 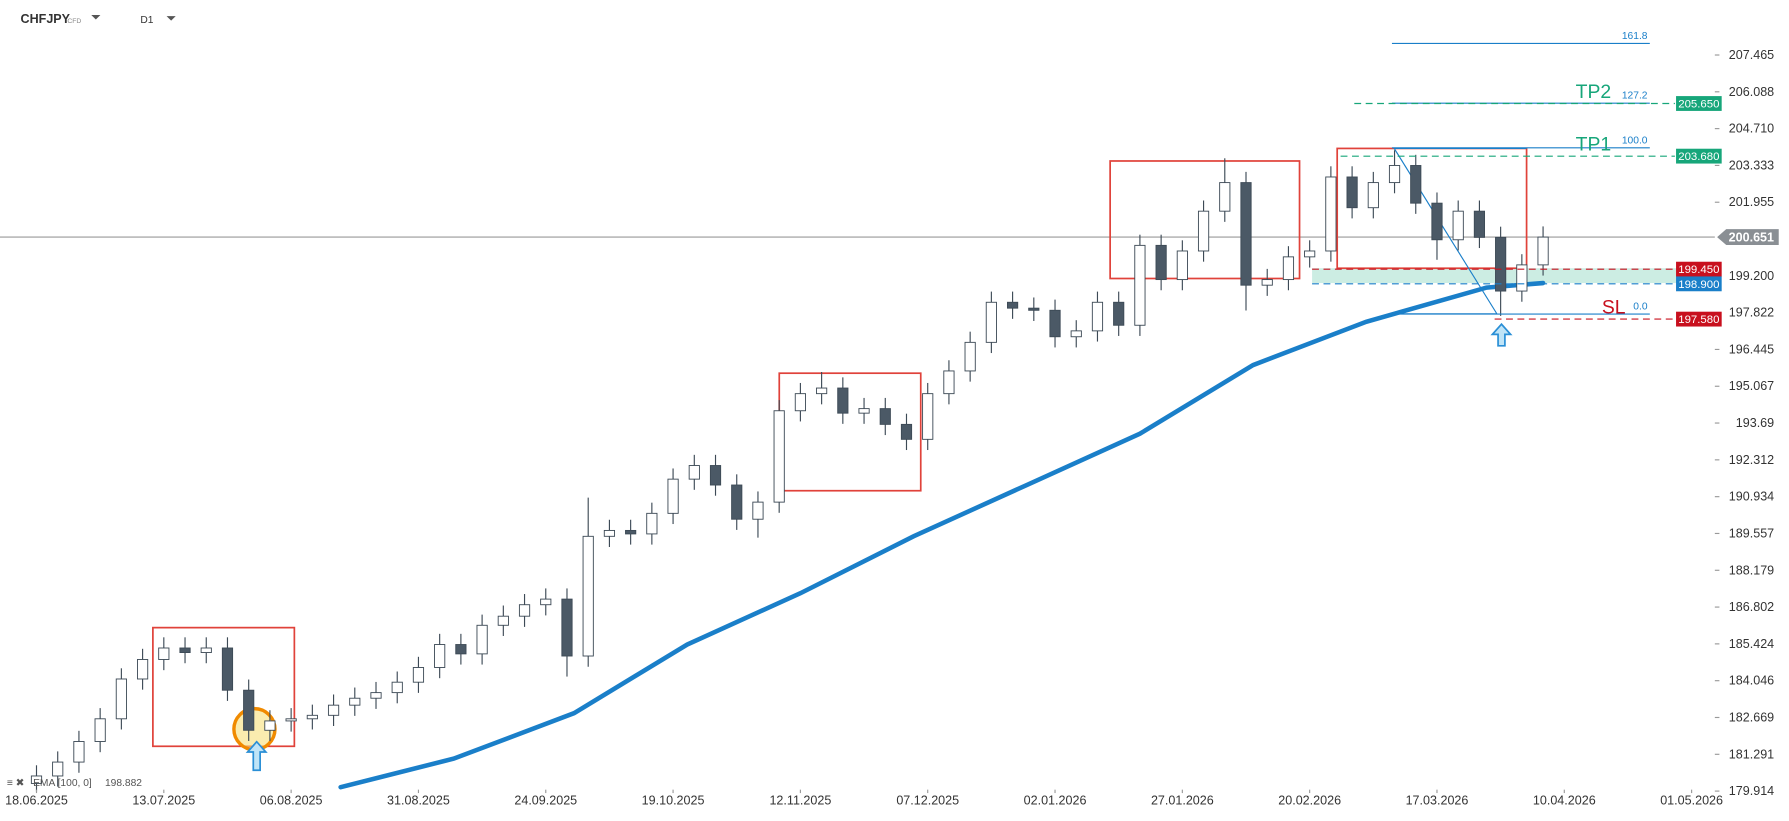 I want to click on y-tick-label: 181.291, so click(x=1751, y=754).